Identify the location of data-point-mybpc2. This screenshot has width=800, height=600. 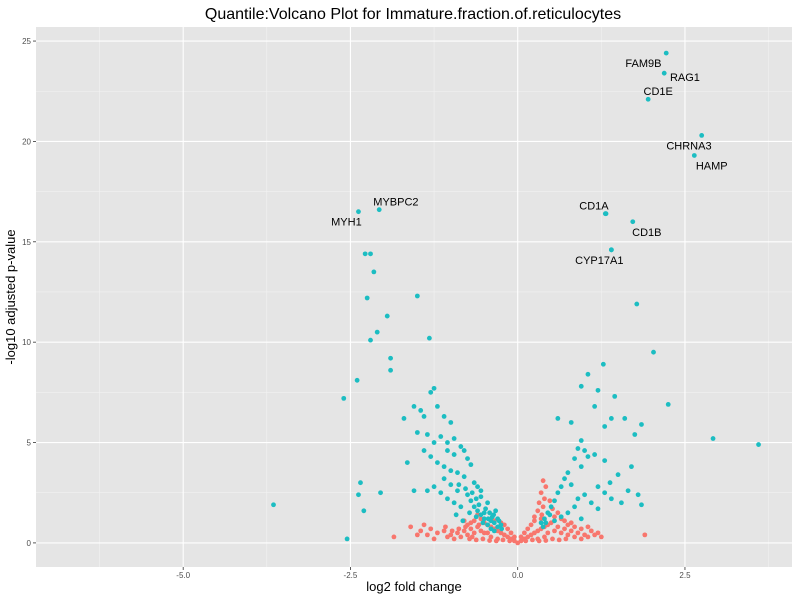
(379, 210).